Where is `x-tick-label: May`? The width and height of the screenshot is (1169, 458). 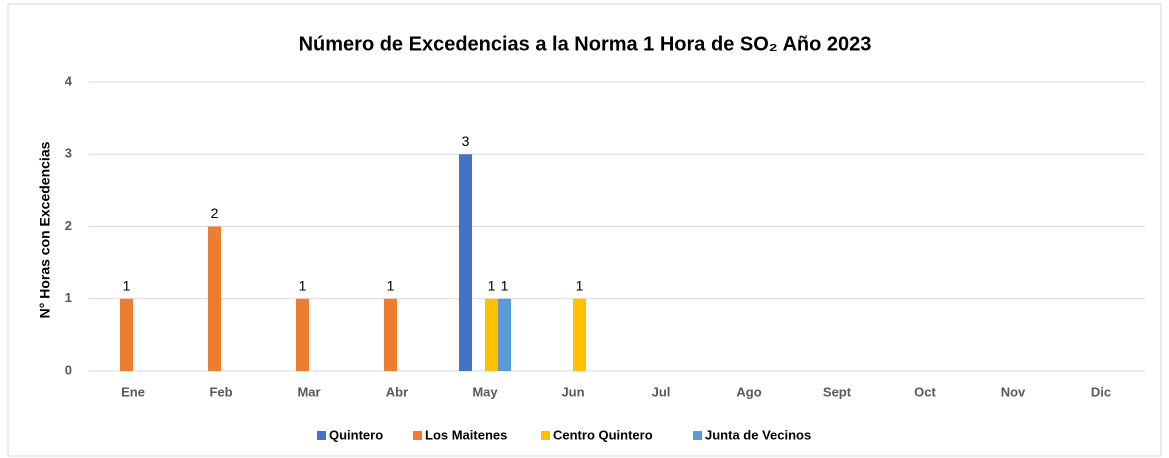 x-tick-label: May is located at coordinates (485, 391).